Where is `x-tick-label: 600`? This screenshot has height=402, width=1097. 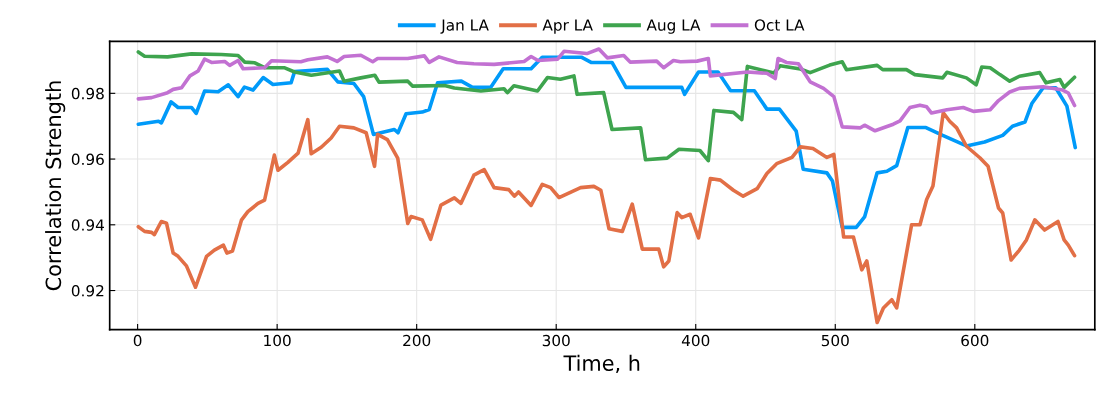 x-tick-label: 600 is located at coordinates (975, 340).